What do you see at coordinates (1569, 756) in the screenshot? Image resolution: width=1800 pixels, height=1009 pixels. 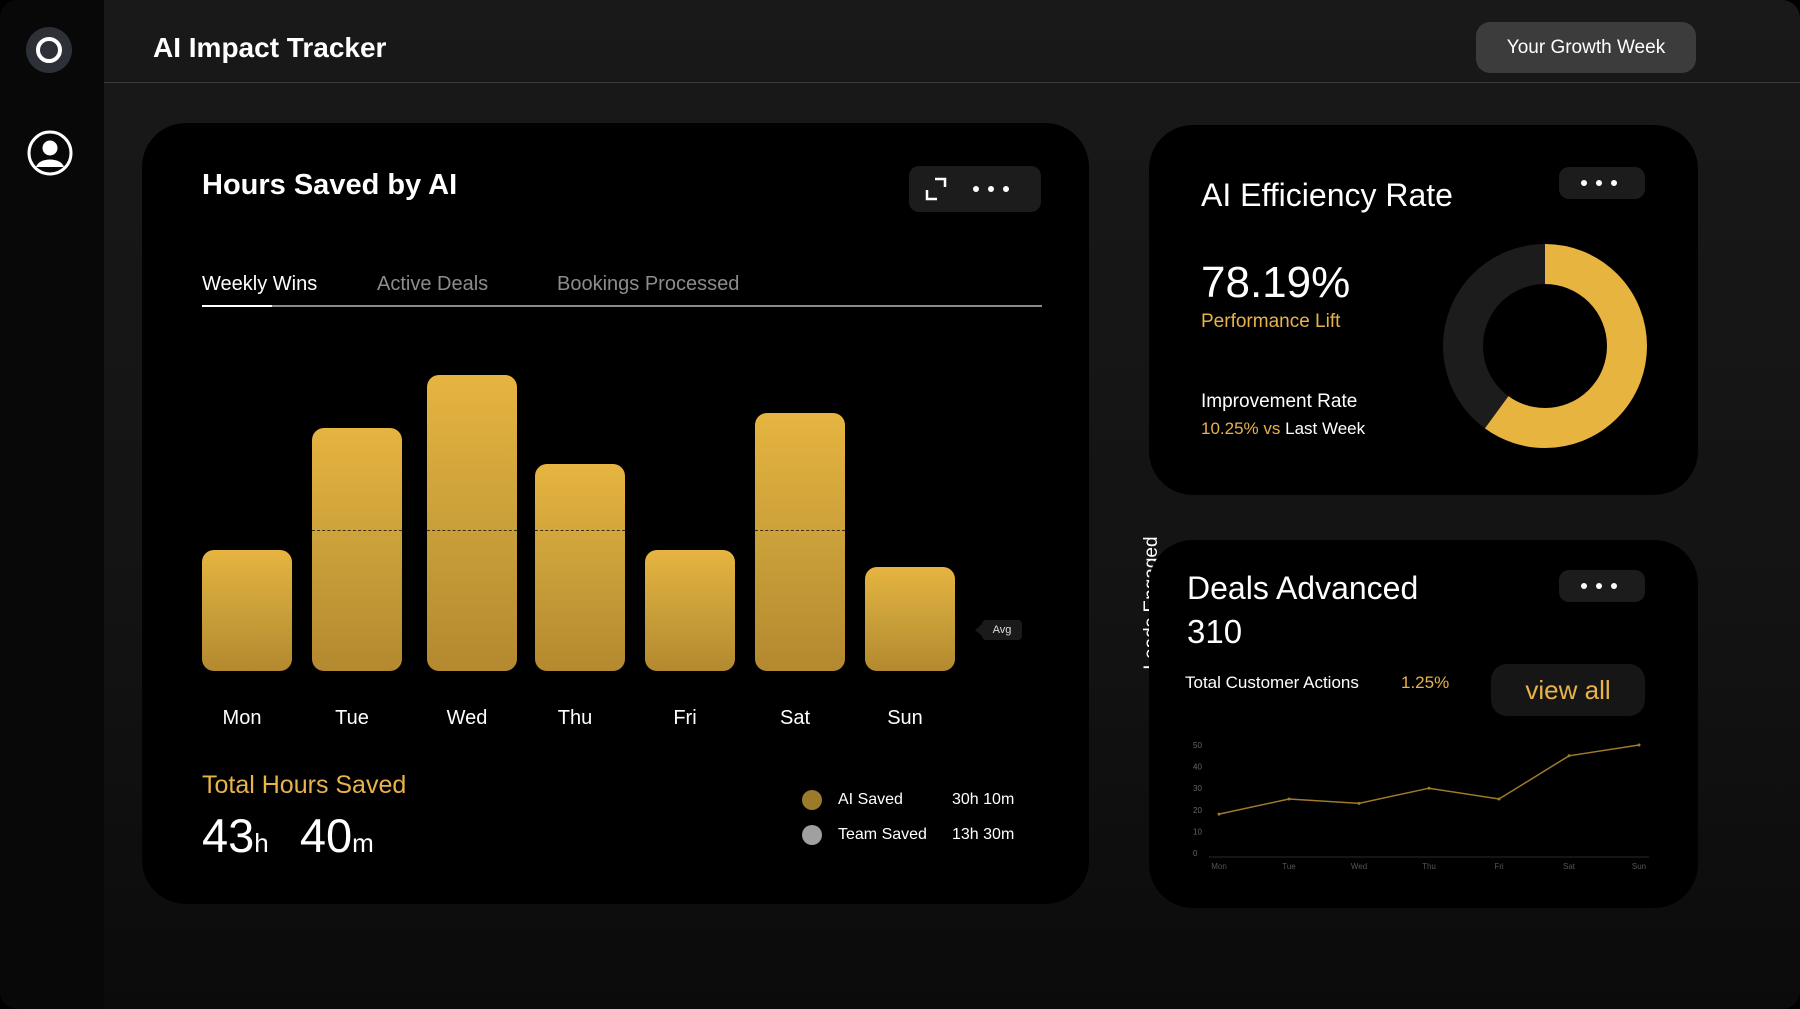 I see `data-point-sat` at bounding box center [1569, 756].